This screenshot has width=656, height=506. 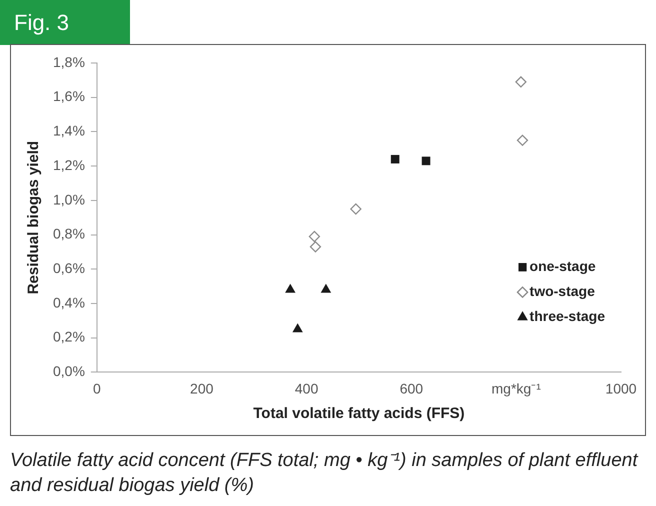 What do you see at coordinates (68, 371) in the screenshot?
I see `y-tick-label: 0,0%` at bounding box center [68, 371].